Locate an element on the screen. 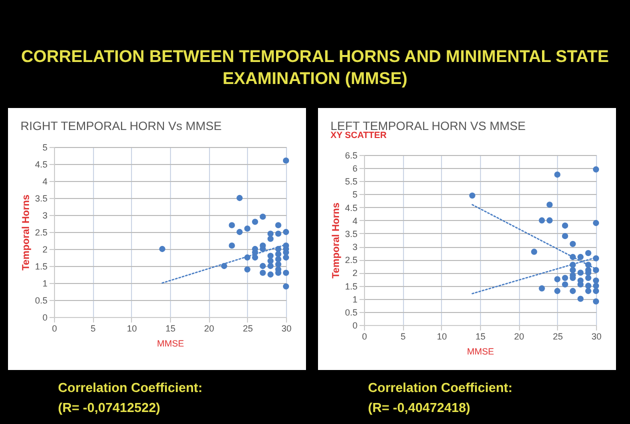 This screenshot has height=424, width=630. y-tick-label: 6 is located at coordinates (355, 169).